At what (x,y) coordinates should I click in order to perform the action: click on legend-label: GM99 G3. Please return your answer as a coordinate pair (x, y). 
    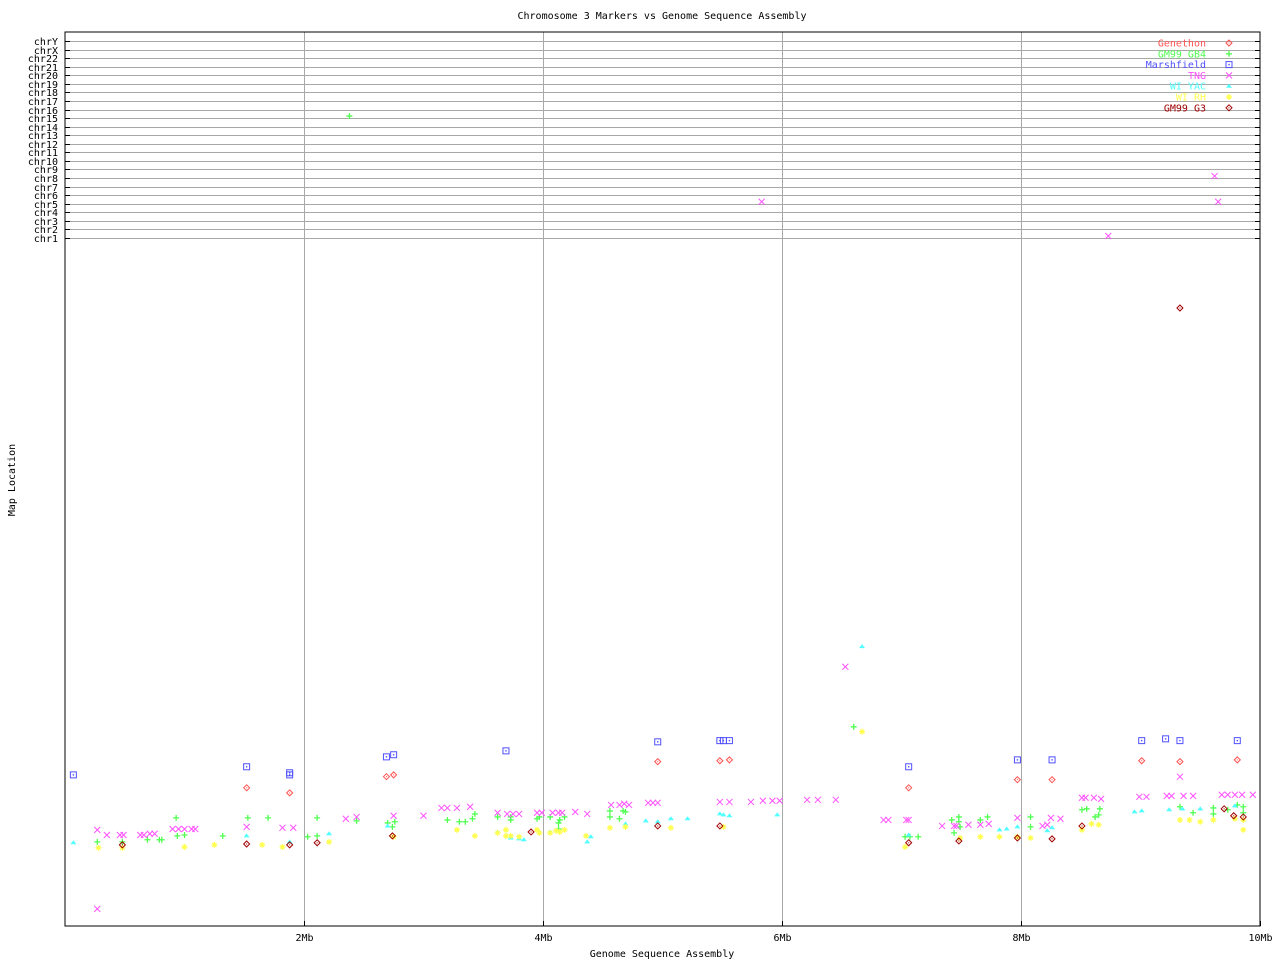
    Looking at the image, I should click on (1185, 108).